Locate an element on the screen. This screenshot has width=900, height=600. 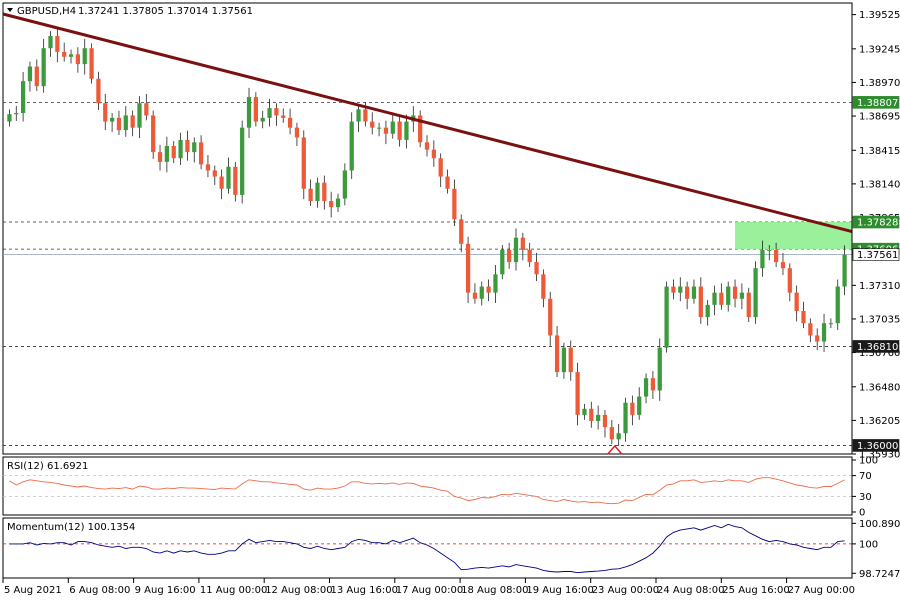
time-tick-label: 9 Aug 16:00 is located at coordinates (165, 590).